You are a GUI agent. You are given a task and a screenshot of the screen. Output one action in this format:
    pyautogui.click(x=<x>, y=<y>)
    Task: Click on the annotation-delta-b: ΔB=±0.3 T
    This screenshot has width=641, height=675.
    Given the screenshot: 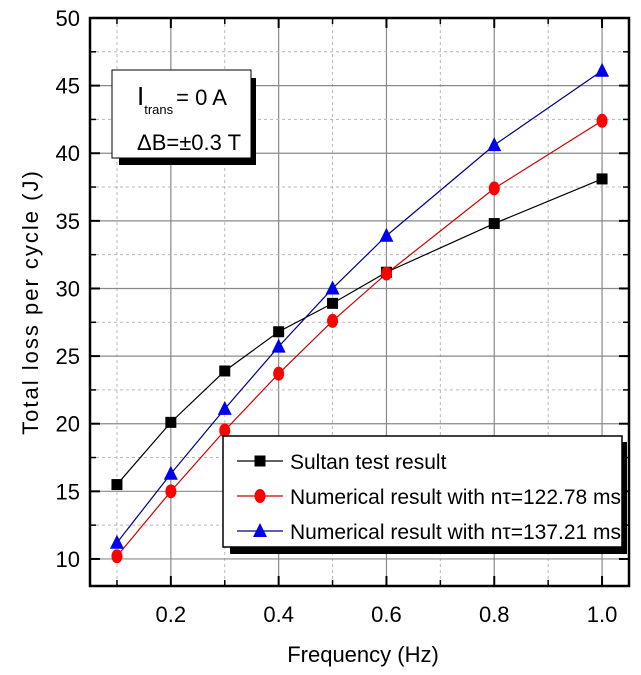 What is the action you would take?
    pyautogui.click(x=189, y=142)
    